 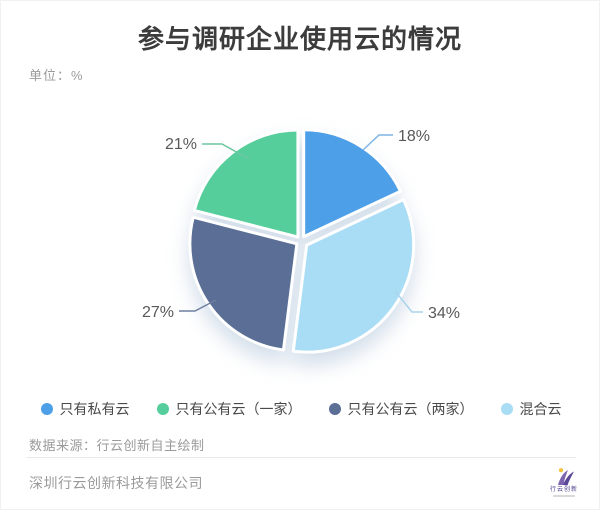 I want to click on legend-item-public-cloud-two: 只有公有云（两家）, so click(x=401, y=409).